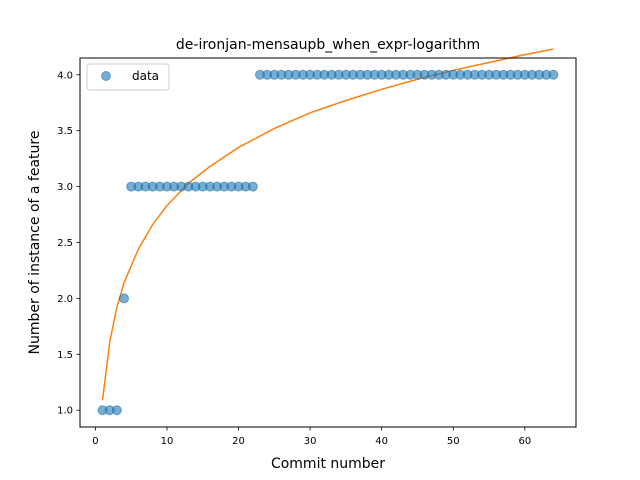 This screenshot has width=640, height=480. What do you see at coordinates (328, 45) in the screenshot?
I see `chart-title: de-ironjan-mensaupb_when_expr-logarithm` at bounding box center [328, 45].